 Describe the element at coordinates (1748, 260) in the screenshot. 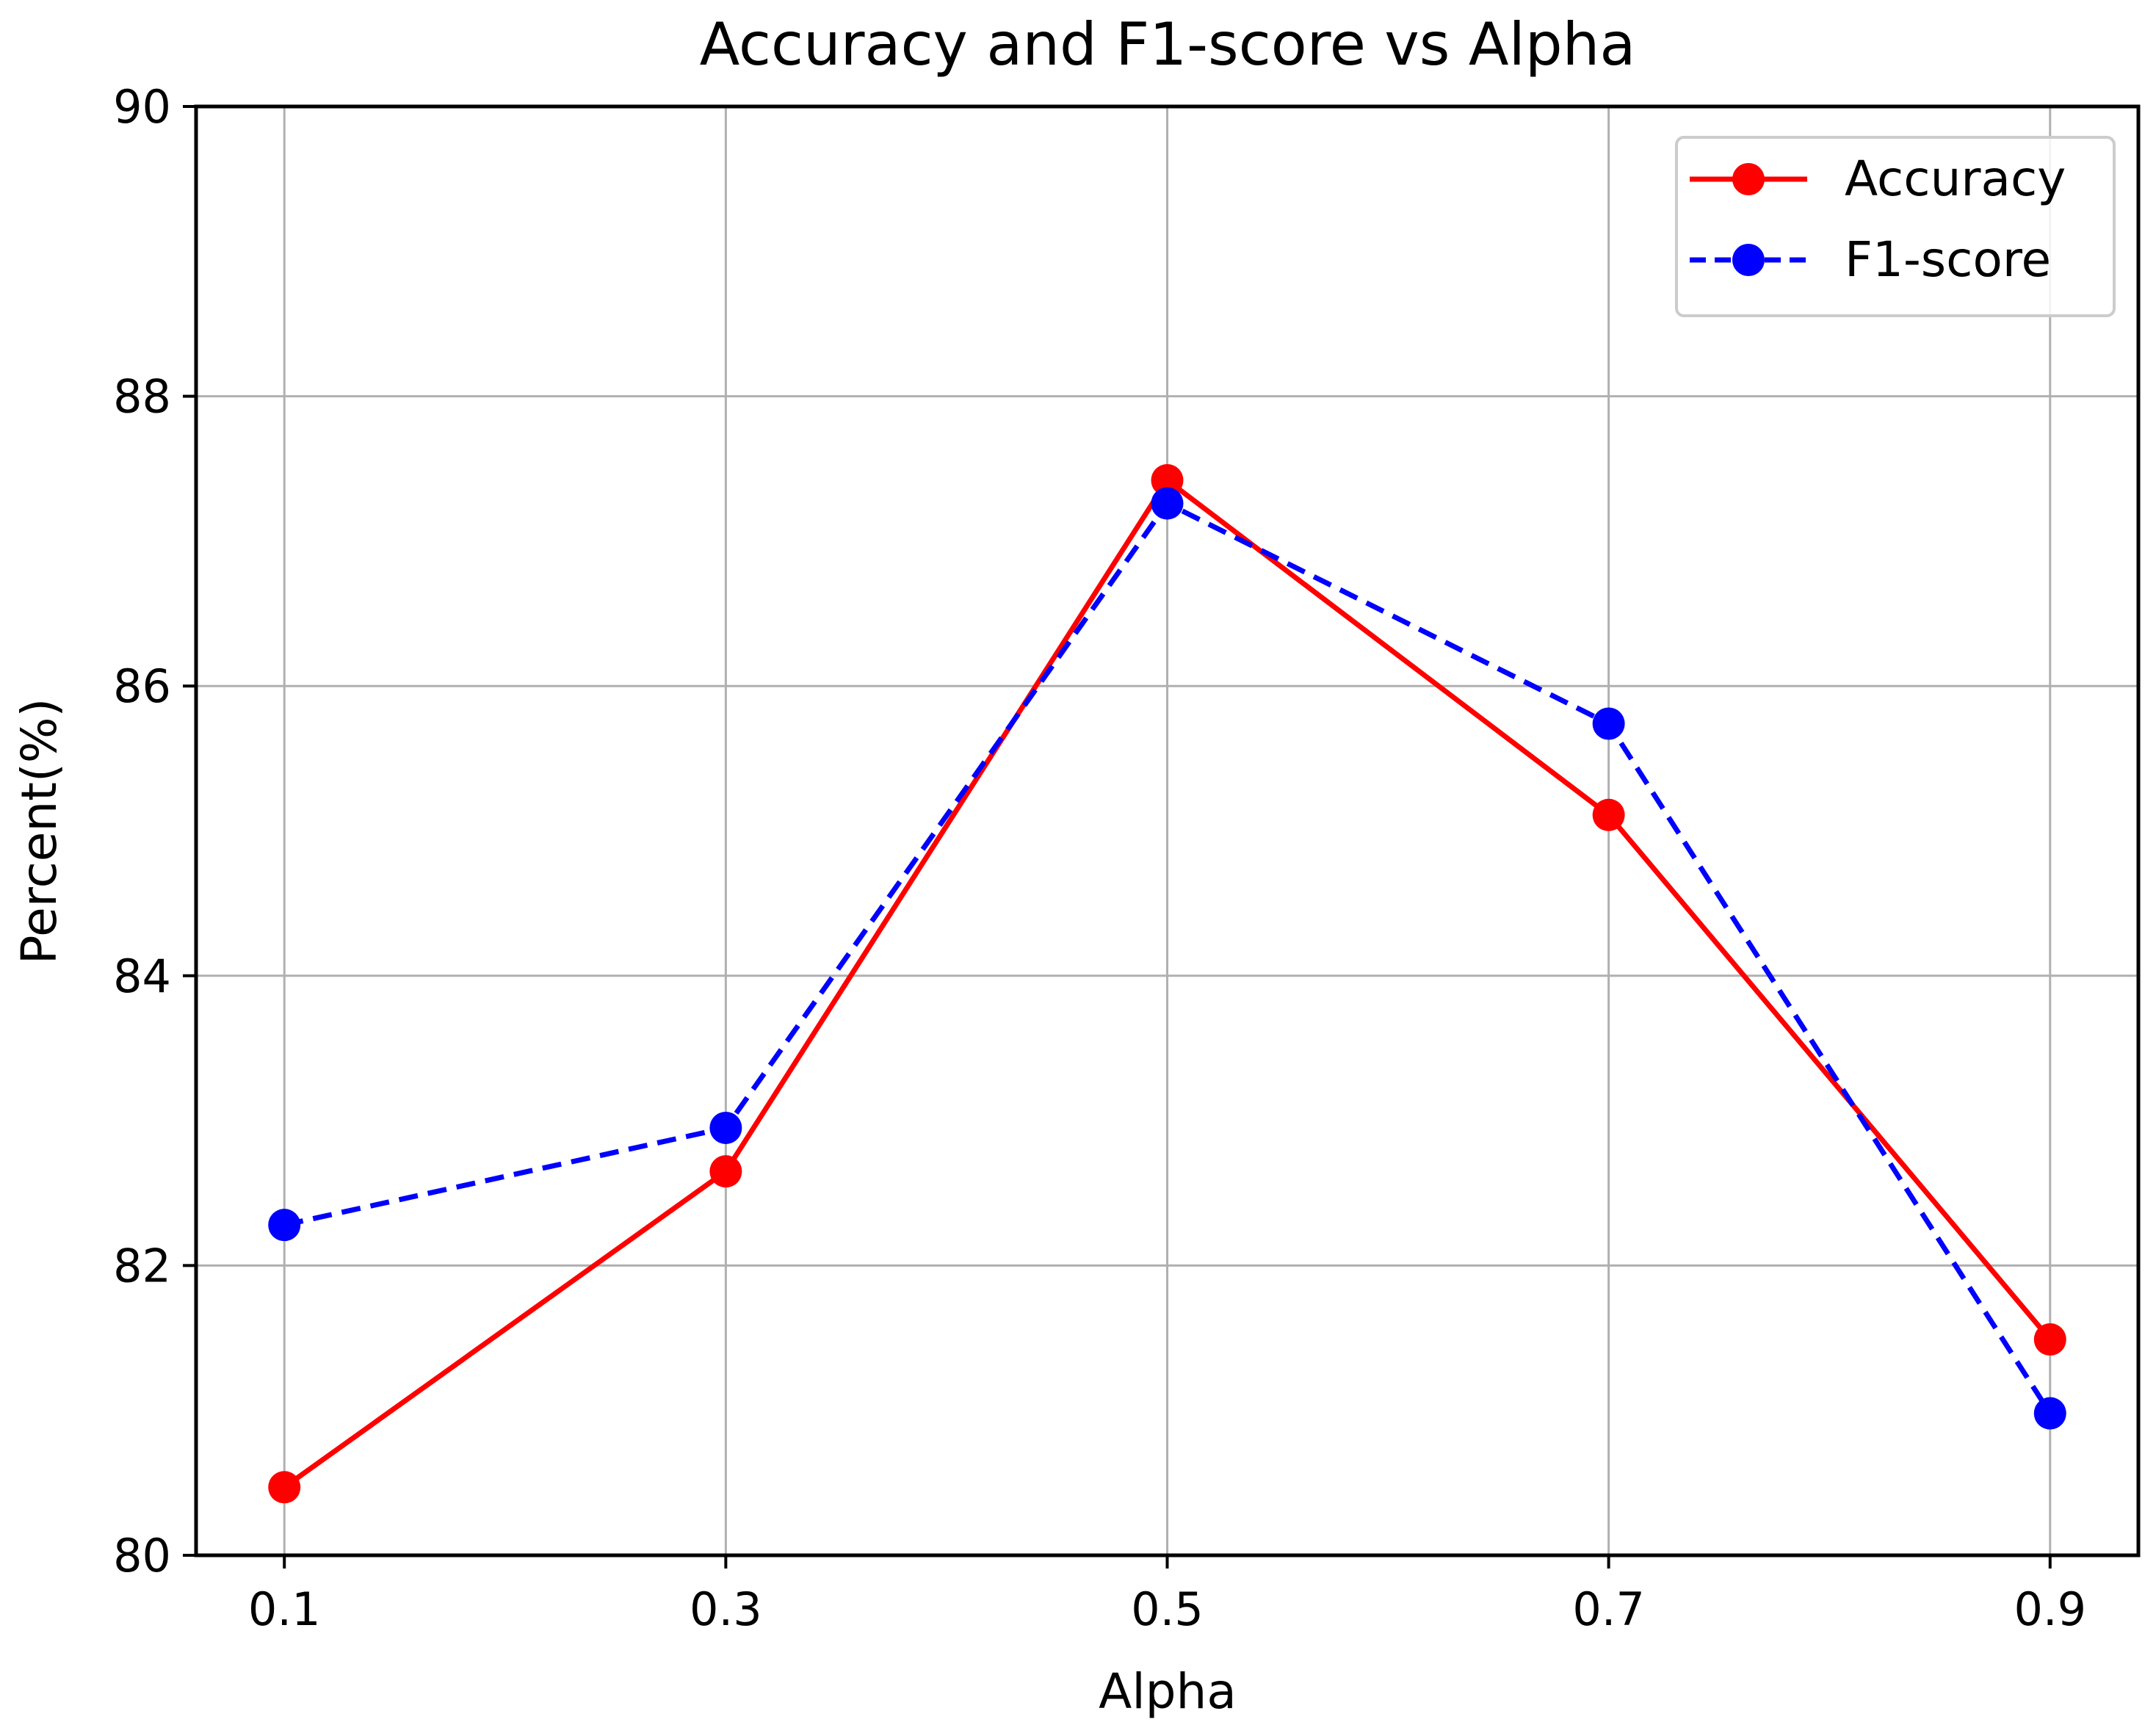

I see `legend-marker-f1-score` at that location.